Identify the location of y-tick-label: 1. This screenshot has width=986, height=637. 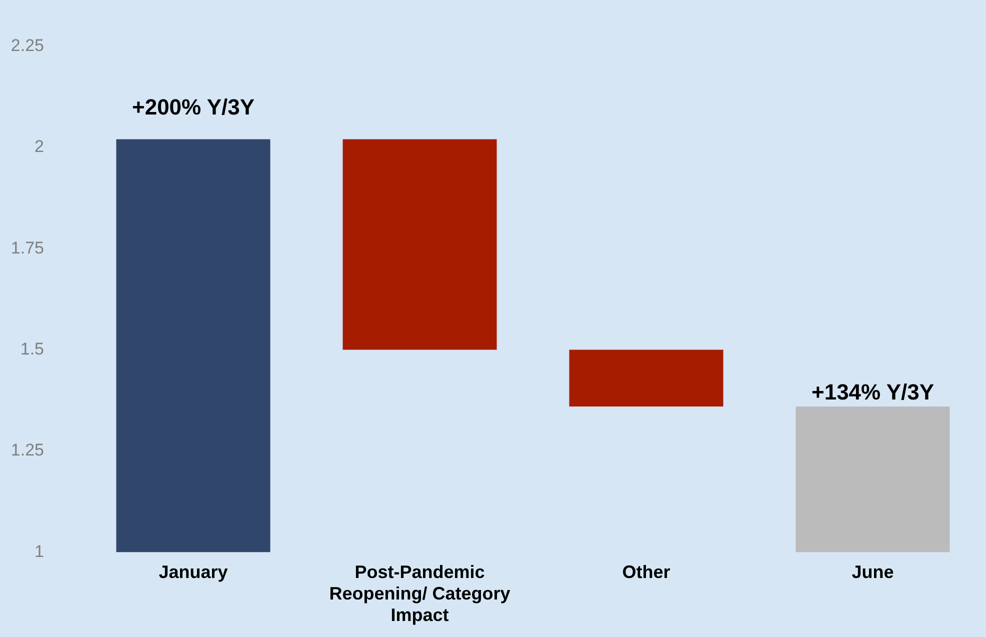
(39, 551).